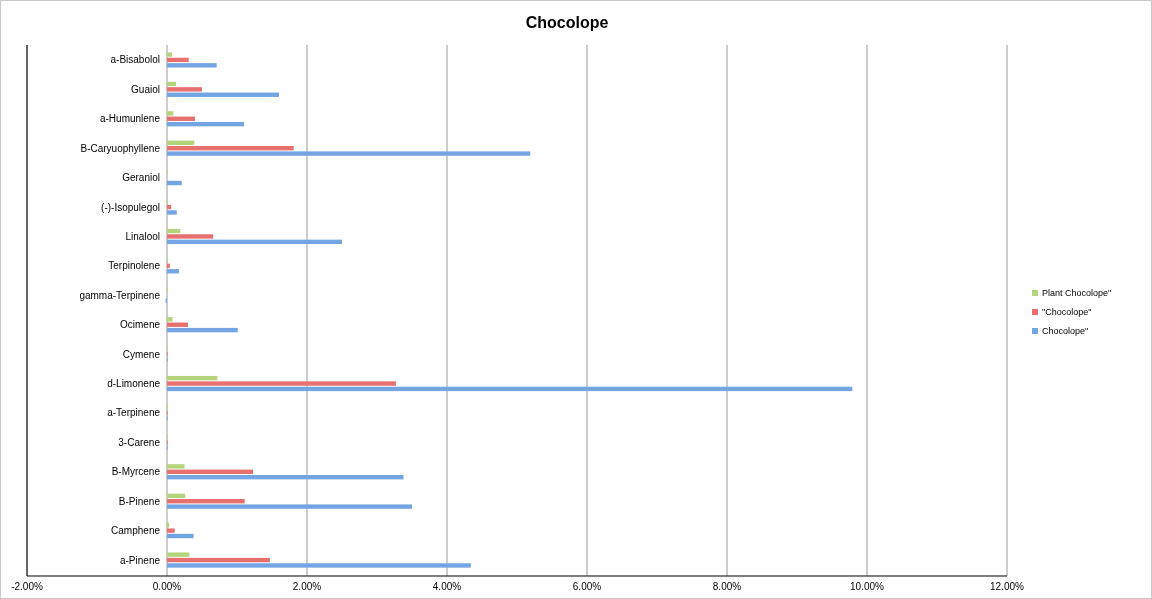 This screenshot has height=599, width=1152. I want to click on x-tick-label: -2.00%, so click(27, 586).